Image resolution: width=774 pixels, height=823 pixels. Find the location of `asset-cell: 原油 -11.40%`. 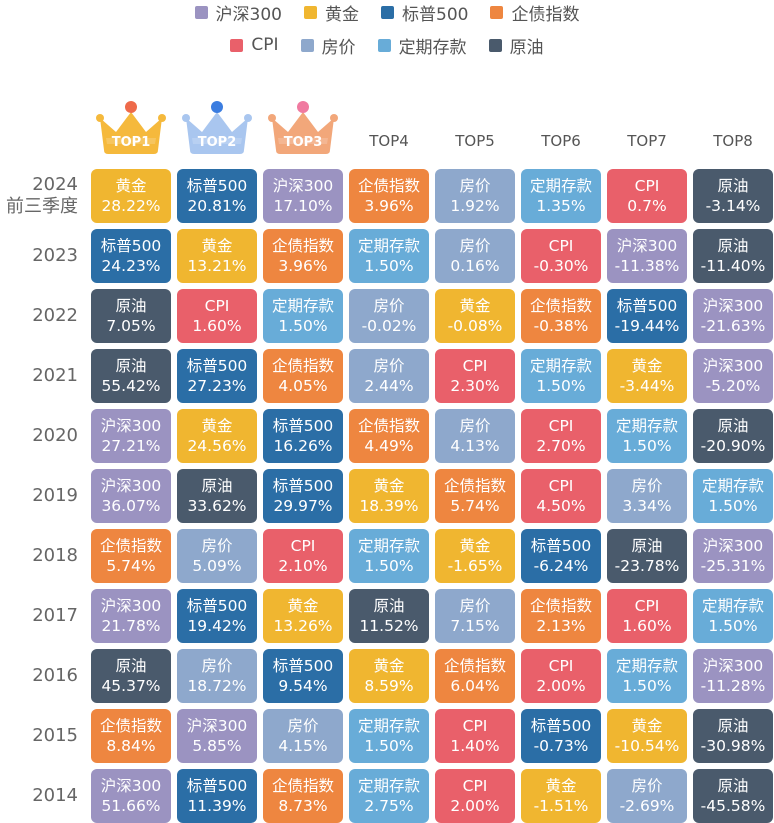

asset-cell: 原油 -11.40% is located at coordinates (733, 256).